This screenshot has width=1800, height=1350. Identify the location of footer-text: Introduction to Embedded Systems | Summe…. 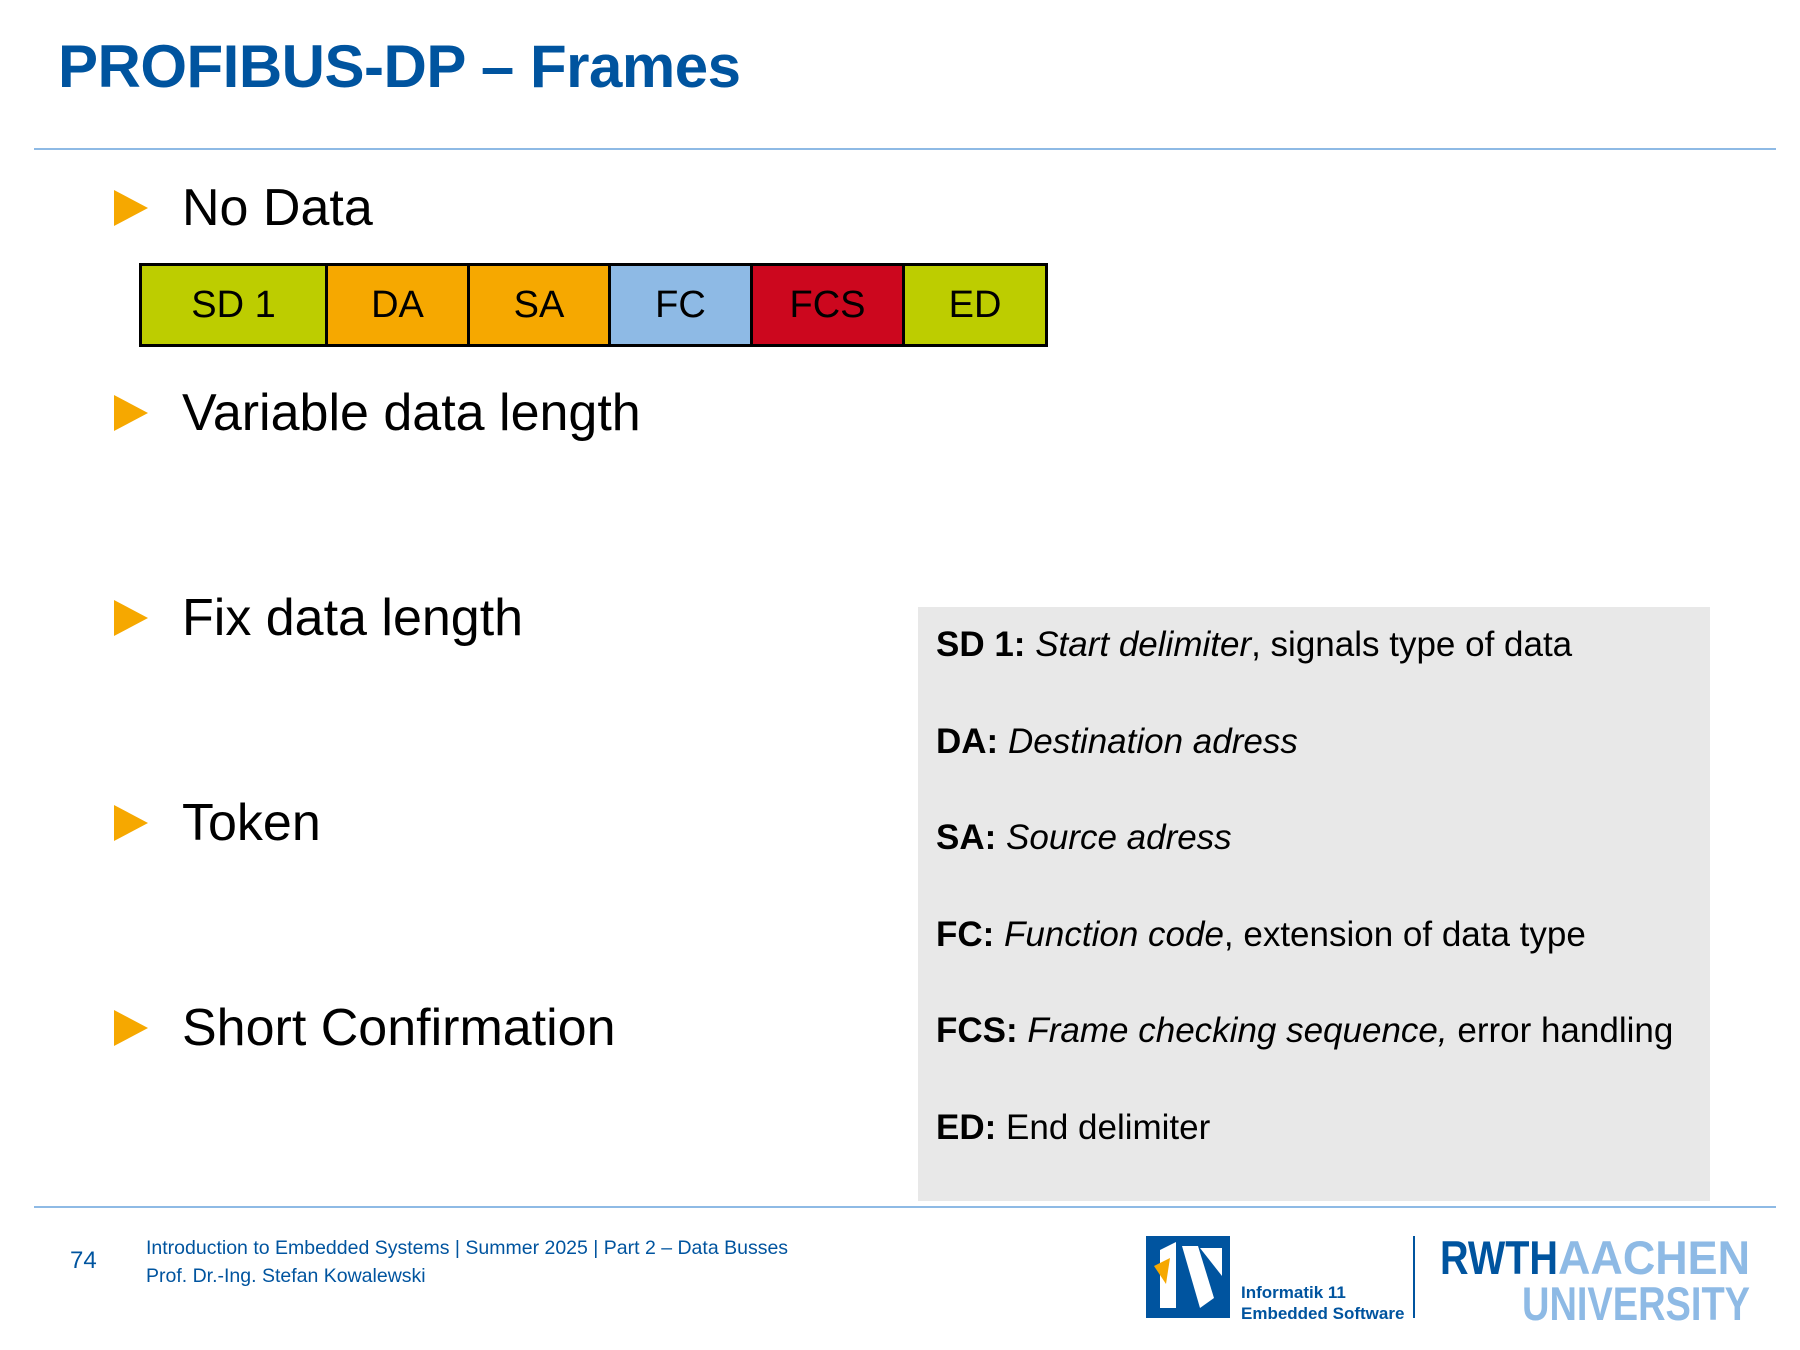
(467, 1262).